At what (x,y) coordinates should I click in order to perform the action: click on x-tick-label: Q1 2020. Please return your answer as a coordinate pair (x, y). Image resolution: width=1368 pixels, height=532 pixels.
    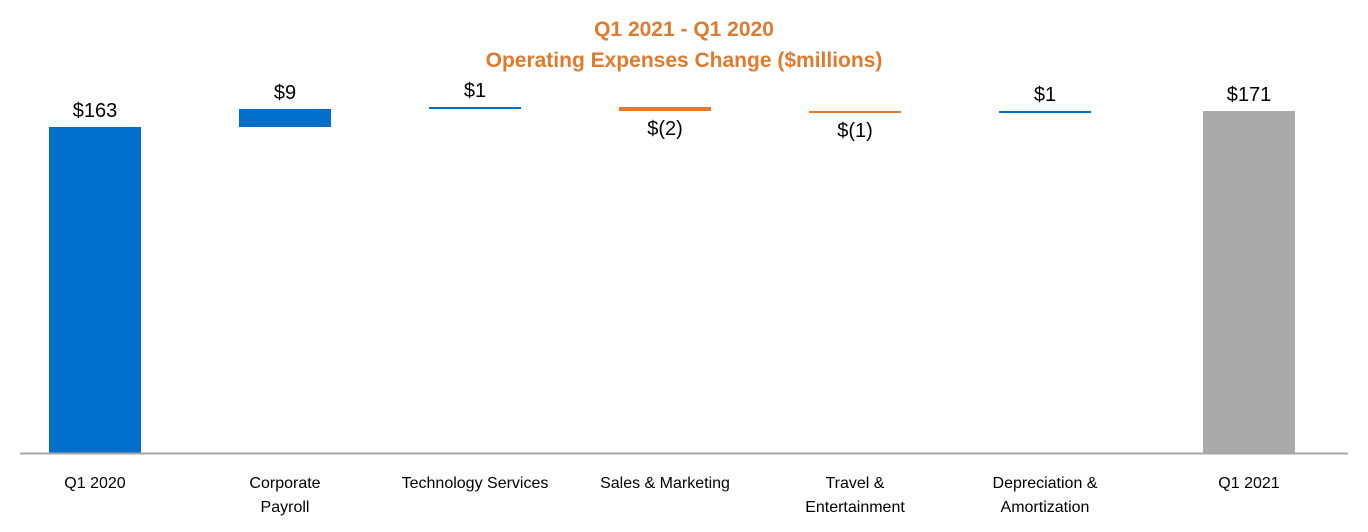
    Looking at the image, I should click on (95, 483).